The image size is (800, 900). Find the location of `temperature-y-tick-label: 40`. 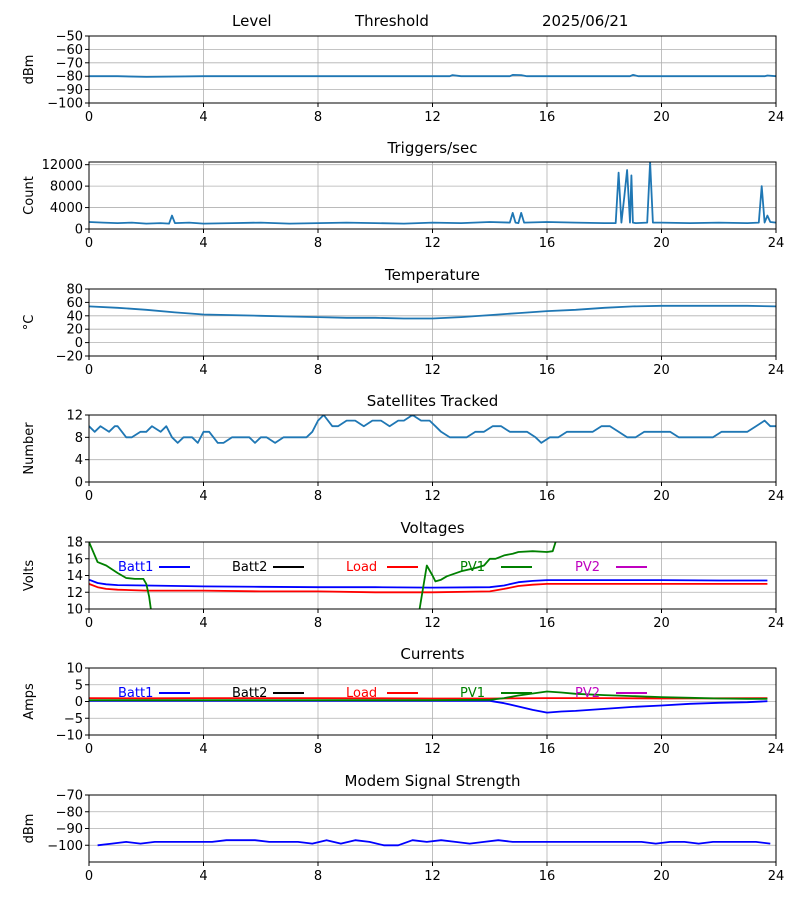

temperature-y-tick-label: 40 is located at coordinates (74, 316).